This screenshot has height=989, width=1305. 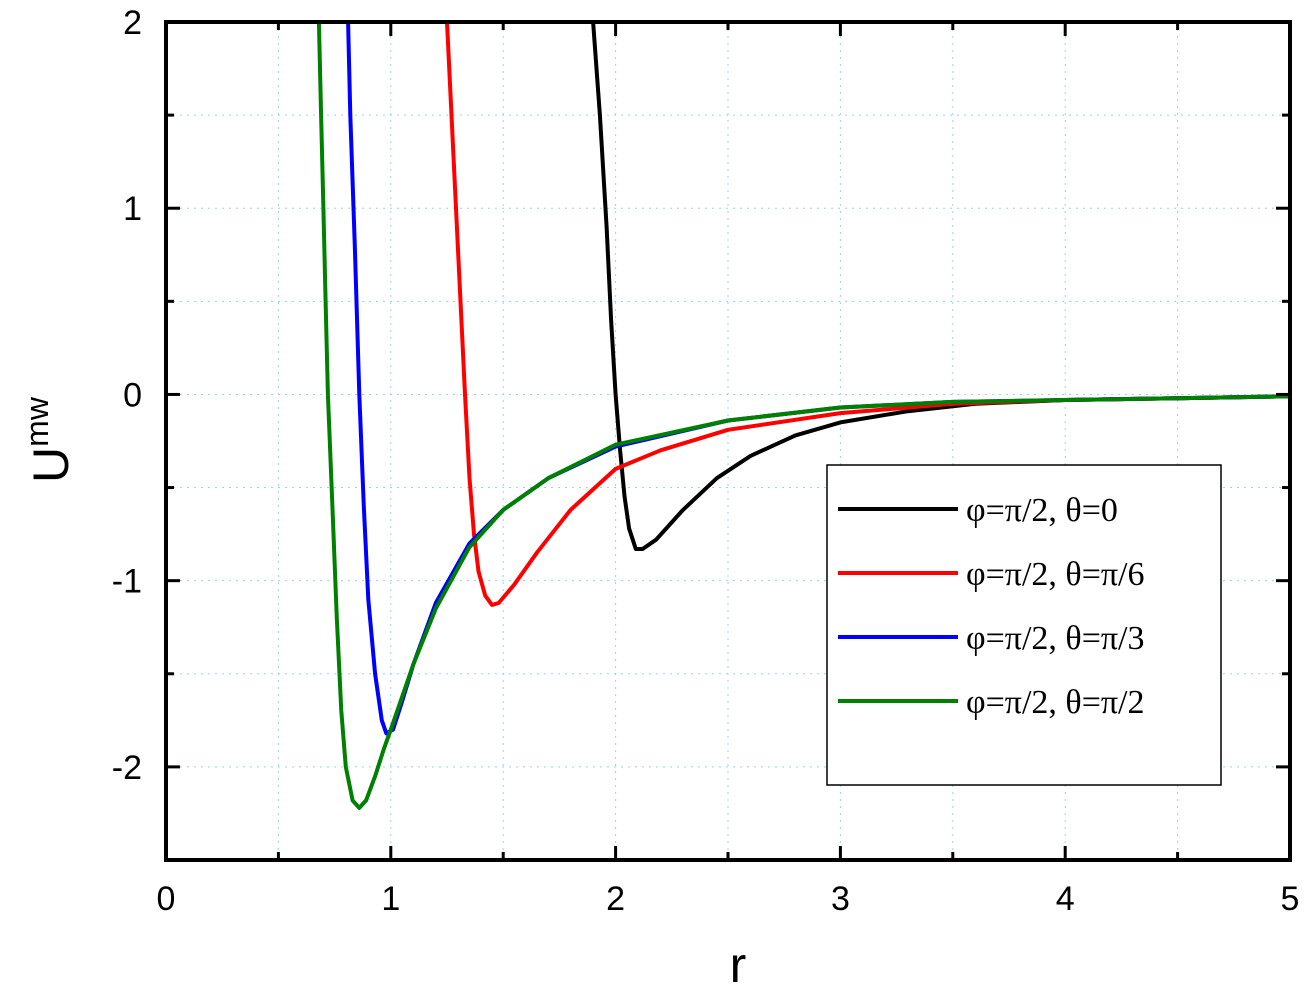 What do you see at coordinates (738, 963) in the screenshot?
I see `x-axis-title: r` at bounding box center [738, 963].